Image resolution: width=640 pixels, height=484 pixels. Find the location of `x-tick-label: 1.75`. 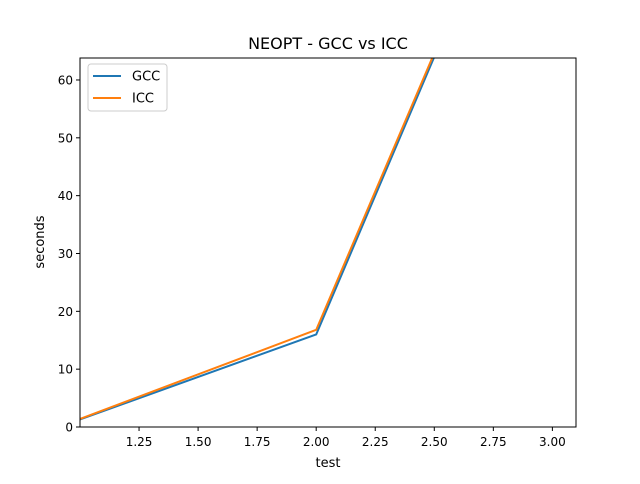

x-tick-label: 1.75 is located at coordinates (257, 442).